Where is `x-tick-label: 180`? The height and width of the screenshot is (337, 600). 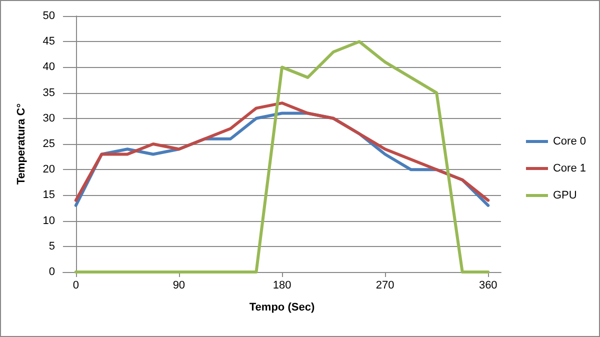
x-tick-label: 180 is located at coordinates (282, 286).